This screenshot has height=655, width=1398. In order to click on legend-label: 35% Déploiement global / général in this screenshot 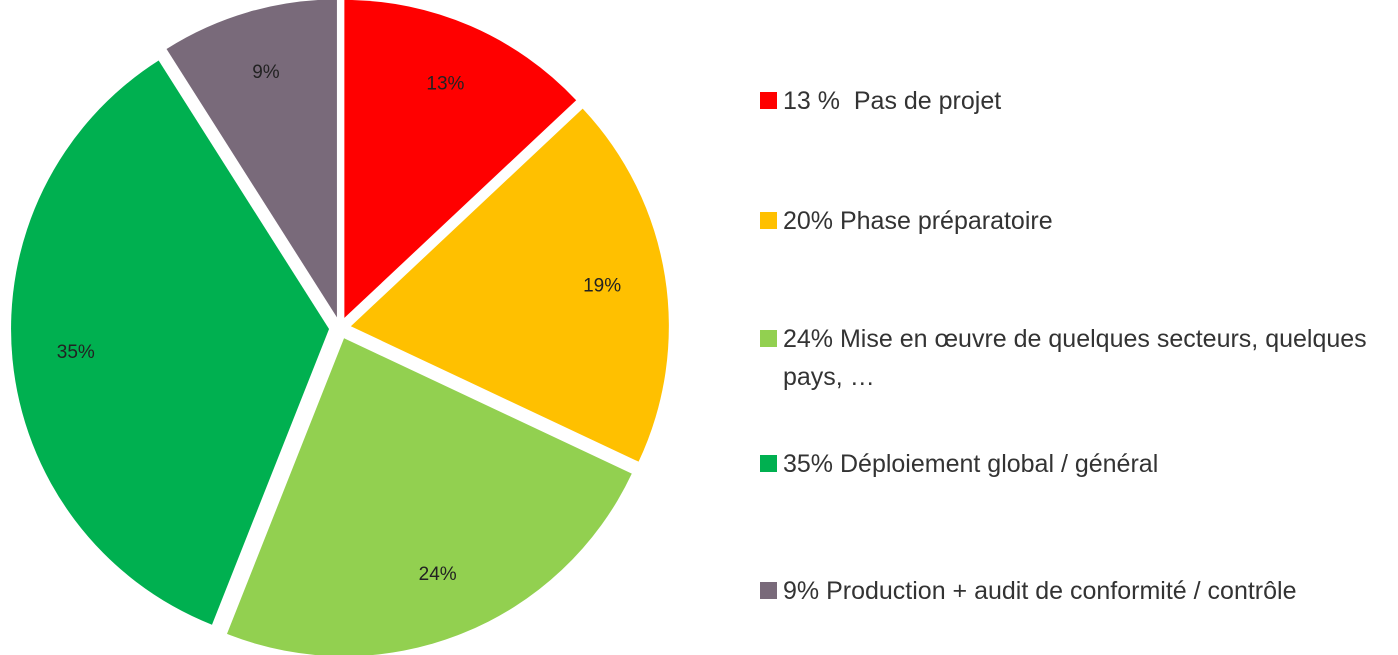, I will do `click(971, 464)`.